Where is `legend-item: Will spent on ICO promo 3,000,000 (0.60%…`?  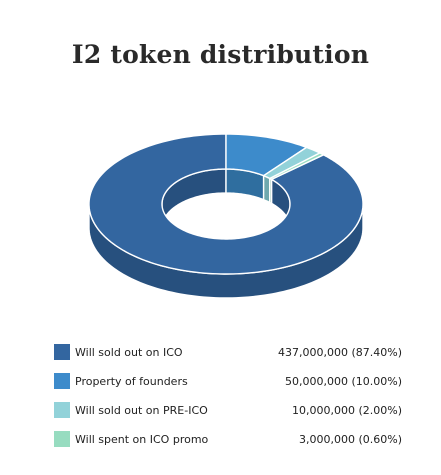
legend-item: Will spent on ICO promo 3,000,000 (0.60%… is located at coordinates (229, 443).